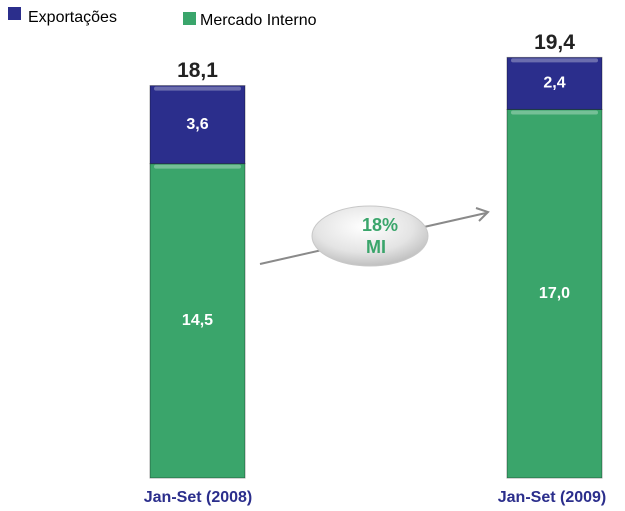 The height and width of the screenshot is (511, 625). What do you see at coordinates (197, 70) in the screenshot?
I see `total-label: 18,1` at bounding box center [197, 70].